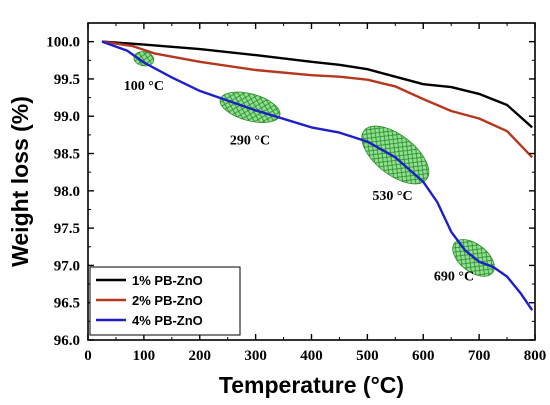 This screenshot has width=550, height=405. I want to click on legend: 1% PB-ZnO 2% PB-ZnO 4% PB-ZnO, so click(165, 301).